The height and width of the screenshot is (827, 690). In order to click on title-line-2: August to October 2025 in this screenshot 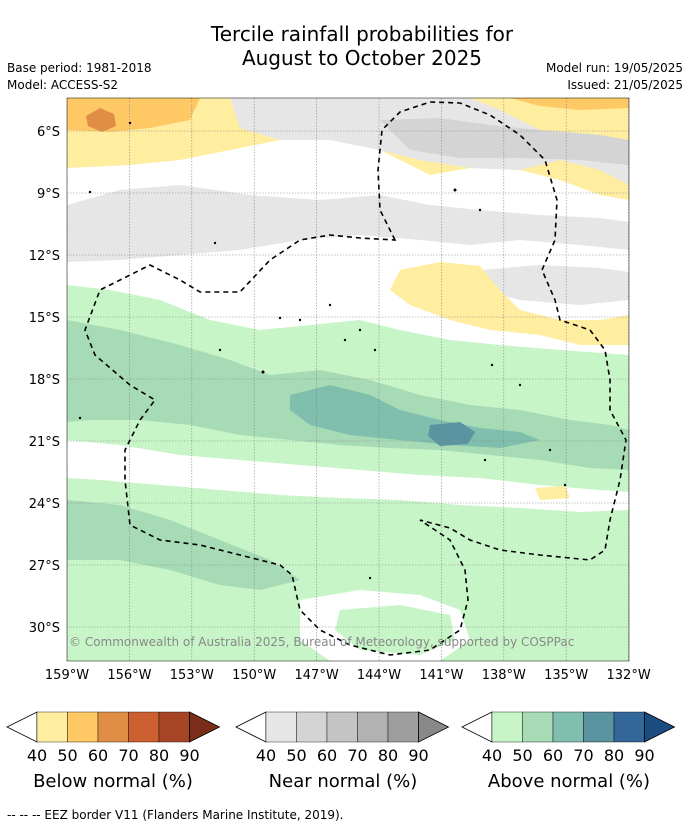, I will do `click(362, 58)`.